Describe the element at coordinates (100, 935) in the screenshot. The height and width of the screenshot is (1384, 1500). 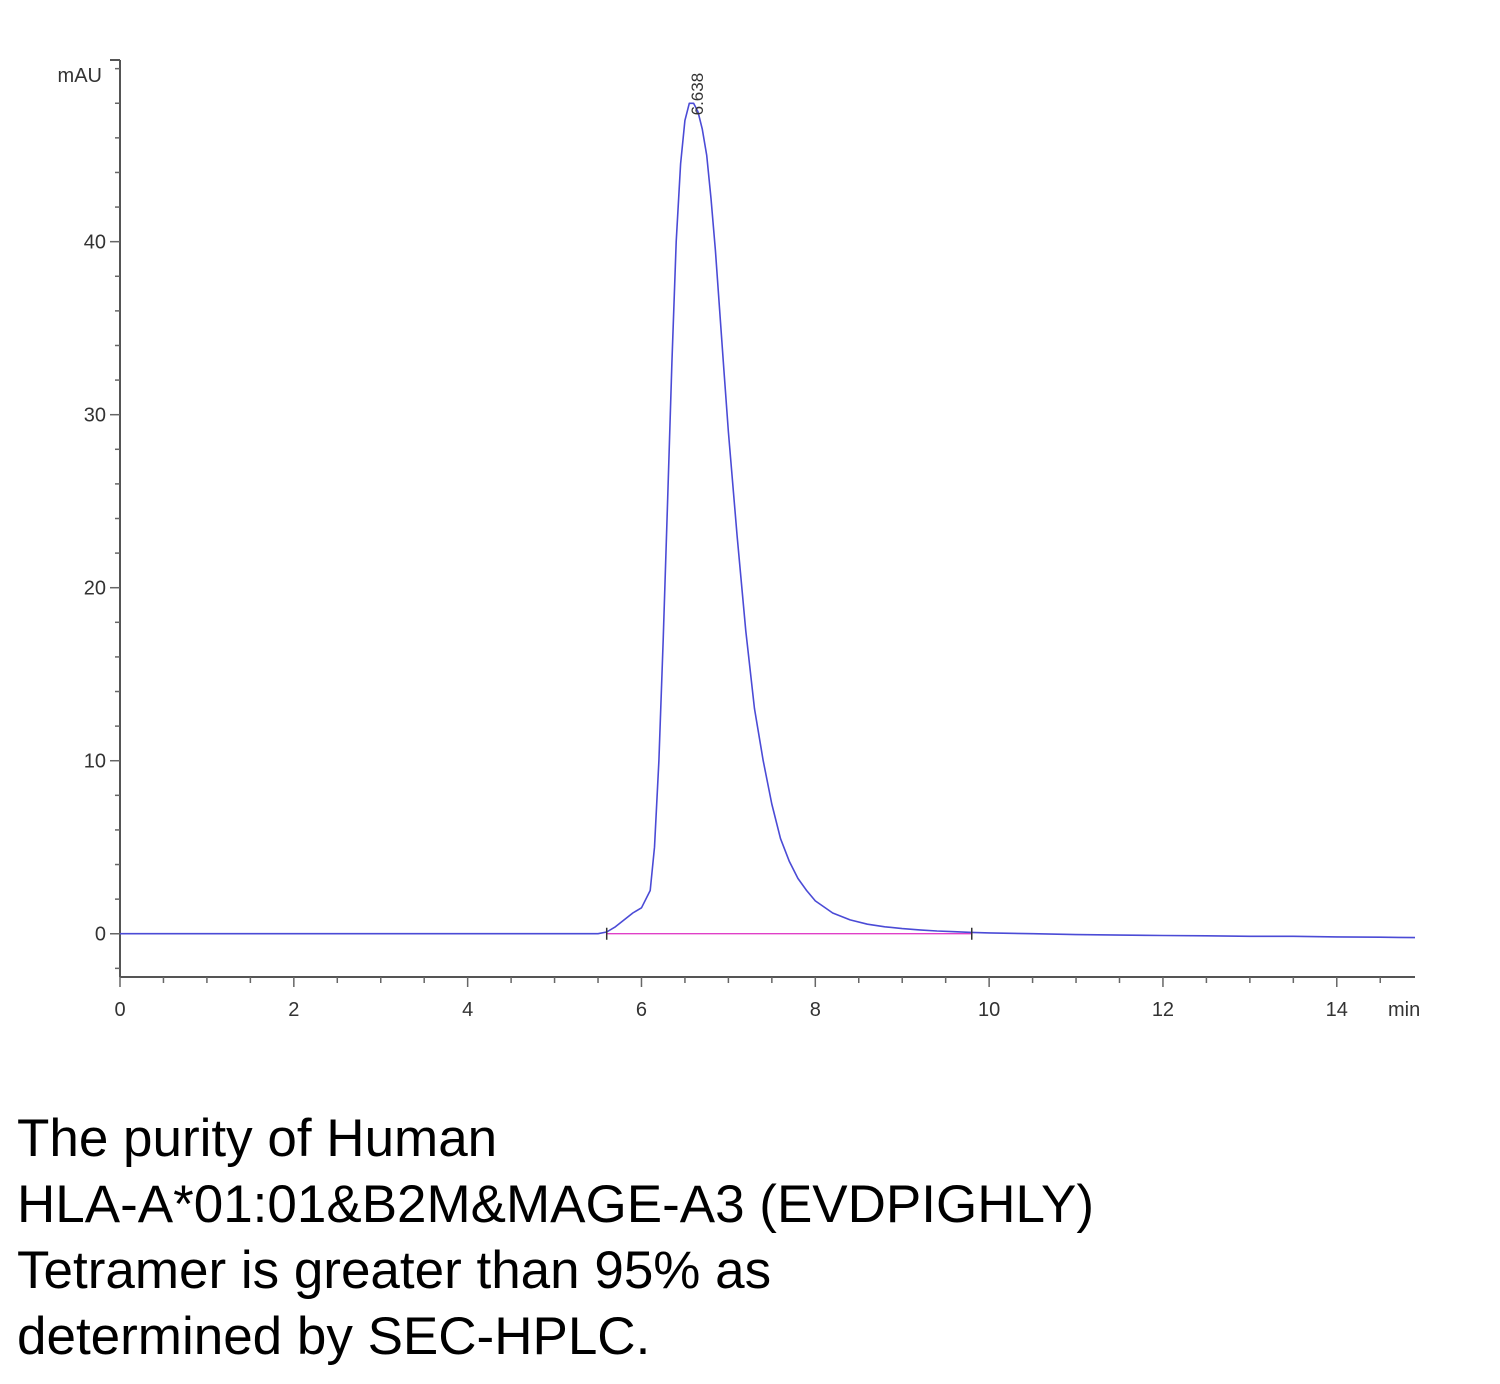
I see `y-tick-label: 0` at that location.